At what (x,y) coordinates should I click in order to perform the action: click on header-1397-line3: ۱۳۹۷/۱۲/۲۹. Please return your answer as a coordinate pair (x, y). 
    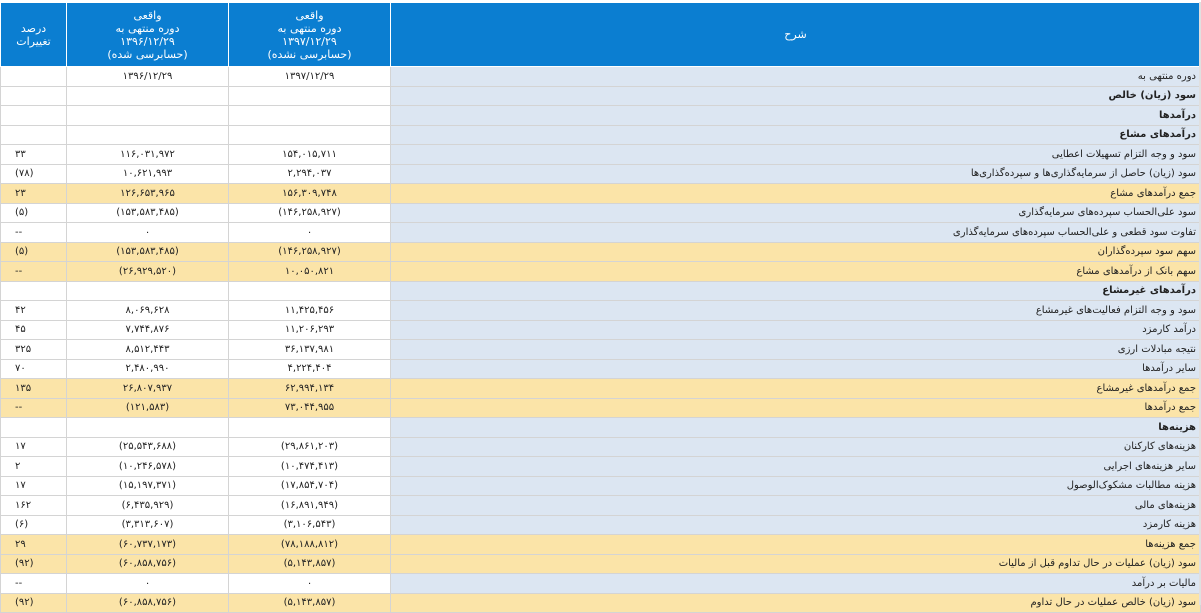
    Looking at the image, I should click on (309, 41).